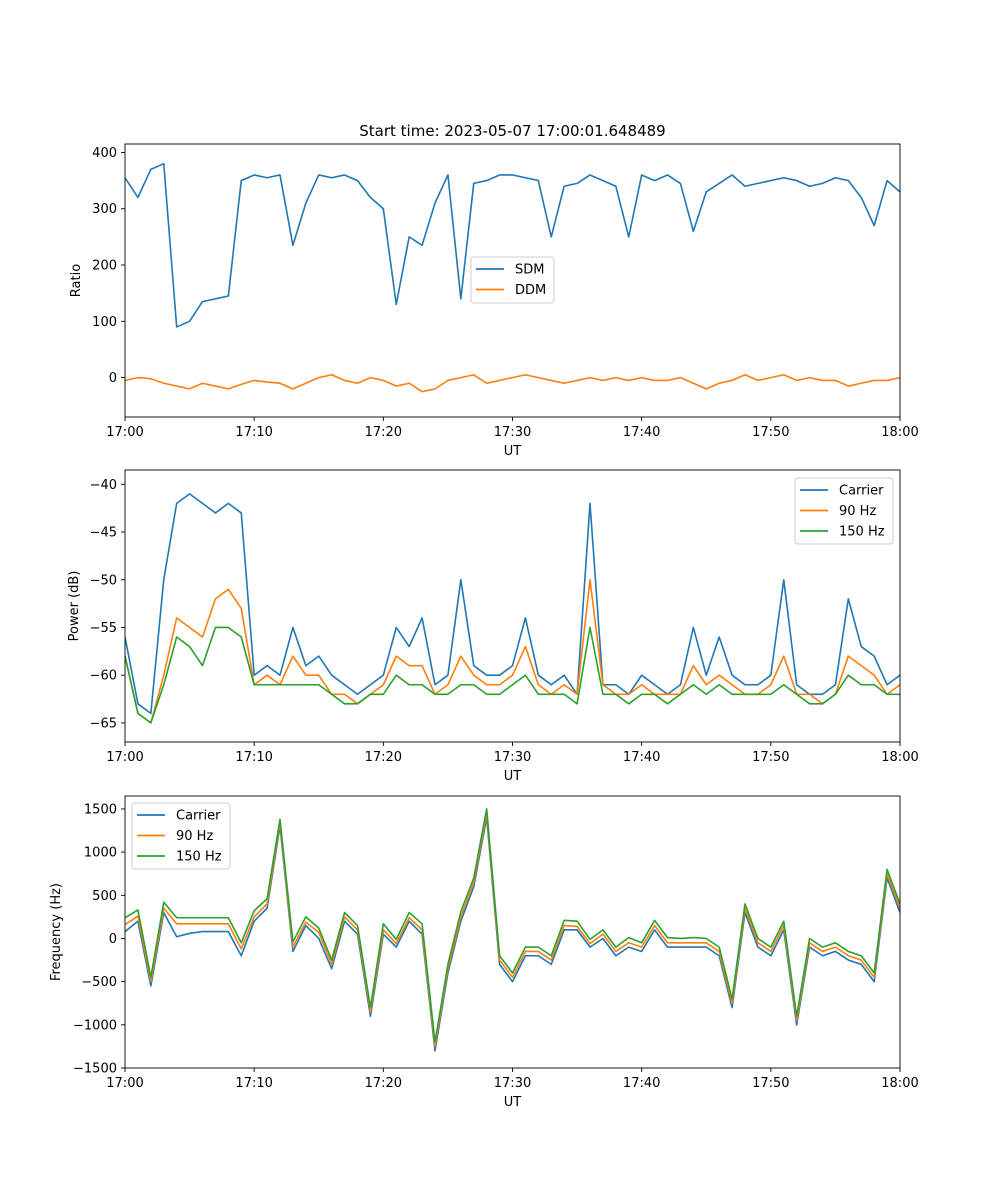 The image size is (1000, 1200). What do you see at coordinates (103, 676) in the screenshot?
I see `y-tick-label: −60` at bounding box center [103, 676].